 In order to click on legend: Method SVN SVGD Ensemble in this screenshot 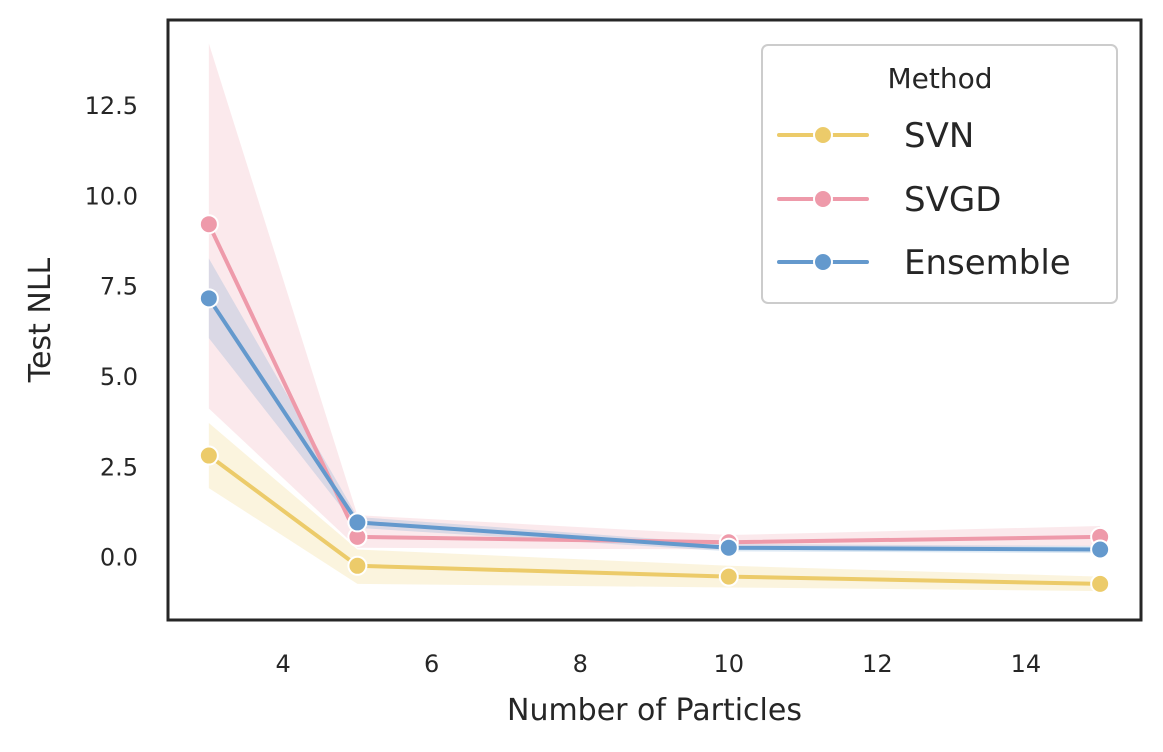, I will do `click(939, 174)`.